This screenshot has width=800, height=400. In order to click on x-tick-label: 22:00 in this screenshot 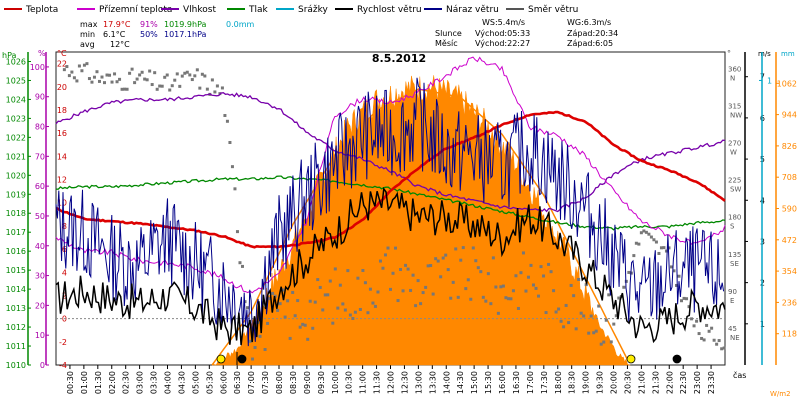, I will do `click(669, 382)`.